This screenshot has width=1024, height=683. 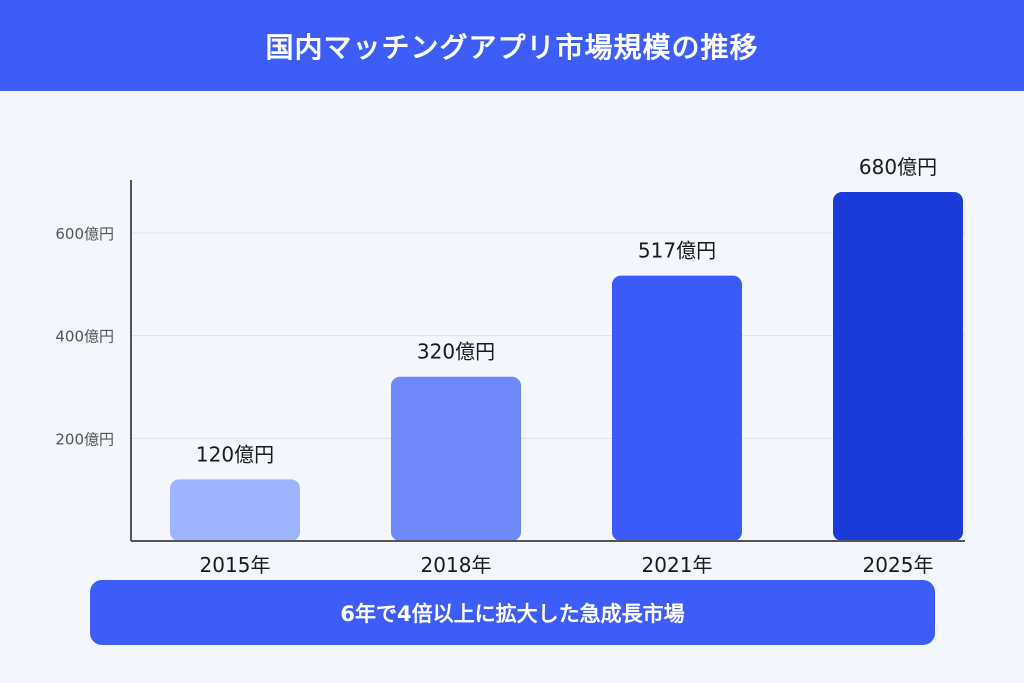 I want to click on y-tick-label: 200億円, so click(x=84, y=439).